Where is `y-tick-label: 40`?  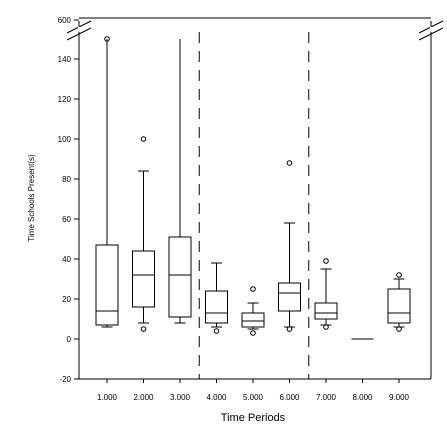
y-tick-label: 40 is located at coordinates (66, 259).